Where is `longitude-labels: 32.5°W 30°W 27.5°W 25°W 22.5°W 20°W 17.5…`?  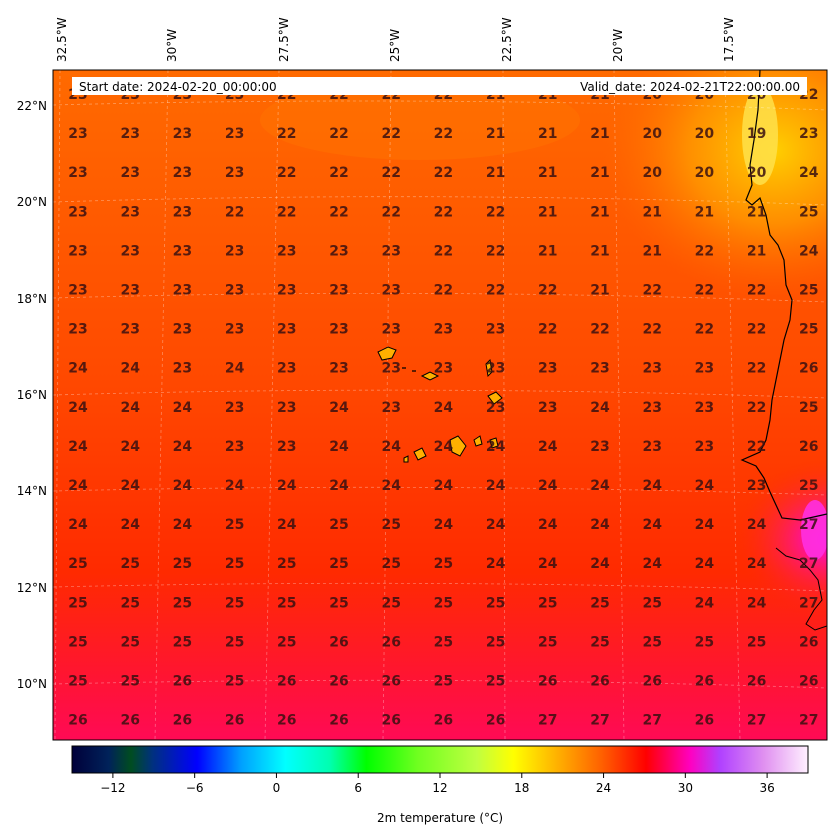 longitude-labels: 32.5°W 30°W 27.5°W 25°W 22.5°W 20°W 17.5… is located at coordinates (395, 39).